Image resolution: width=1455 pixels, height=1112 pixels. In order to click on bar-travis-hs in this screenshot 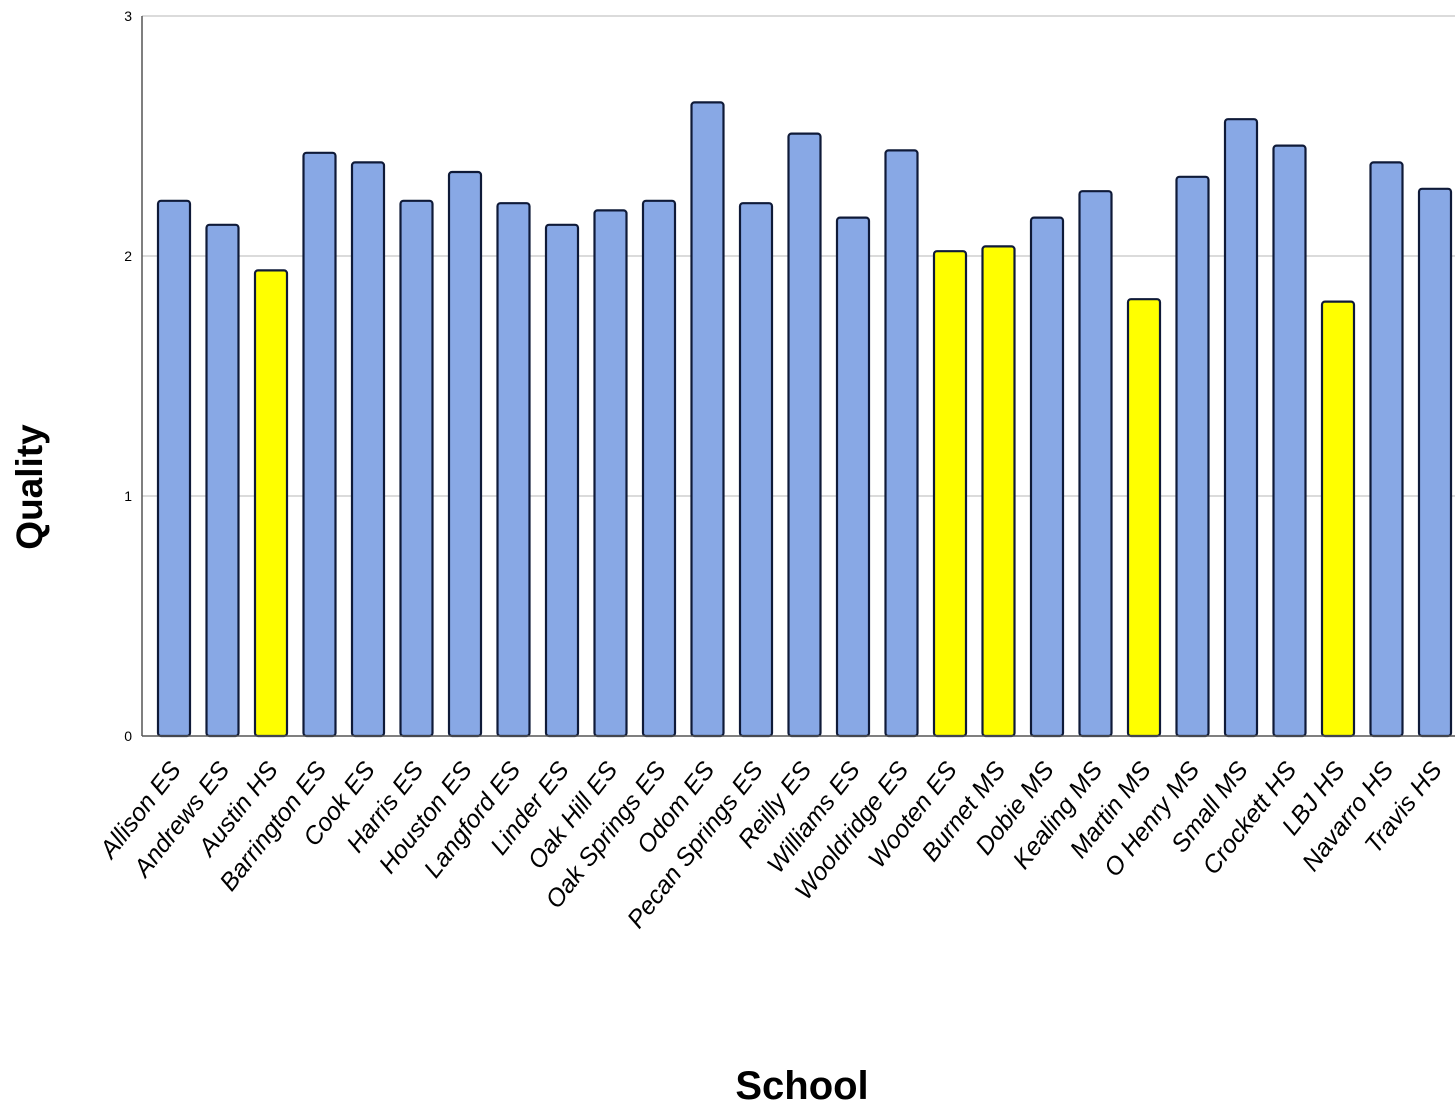, I will do `click(1435, 462)`.